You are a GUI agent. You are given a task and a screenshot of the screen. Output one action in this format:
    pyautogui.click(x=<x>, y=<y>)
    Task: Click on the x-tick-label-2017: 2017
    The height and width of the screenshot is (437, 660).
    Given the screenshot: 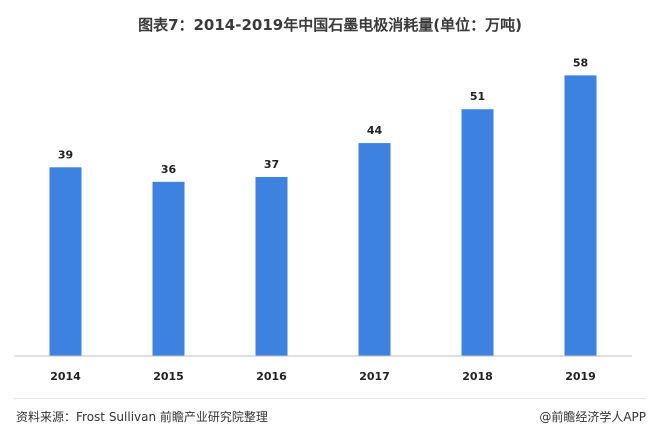 What is the action you would take?
    pyautogui.click(x=374, y=376)
    